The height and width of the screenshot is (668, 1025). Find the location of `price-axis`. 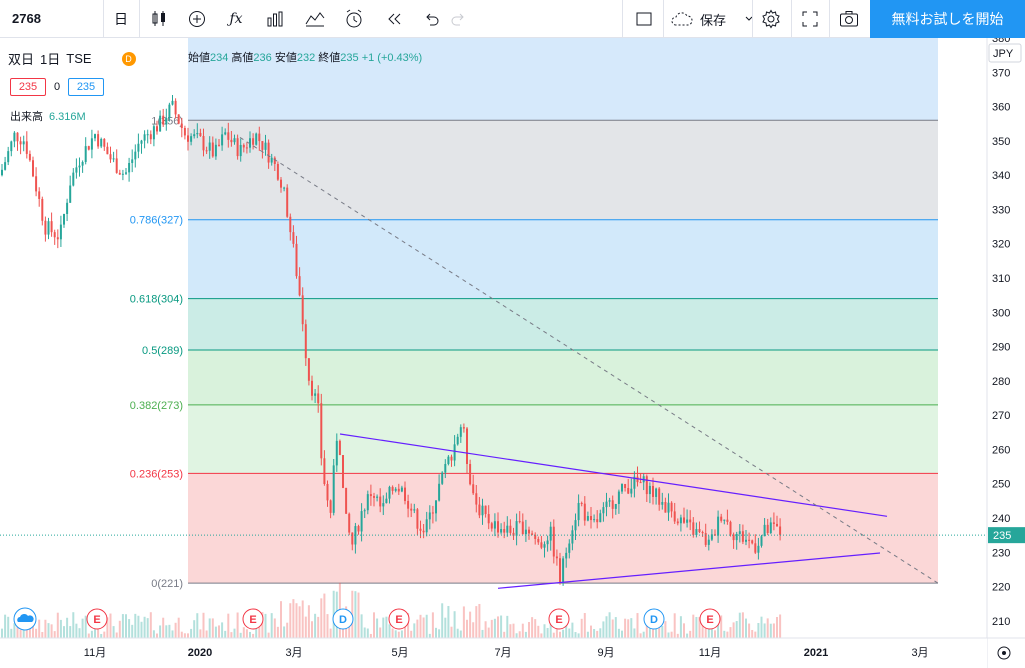

price-axis is located at coordinates (1006, 353).